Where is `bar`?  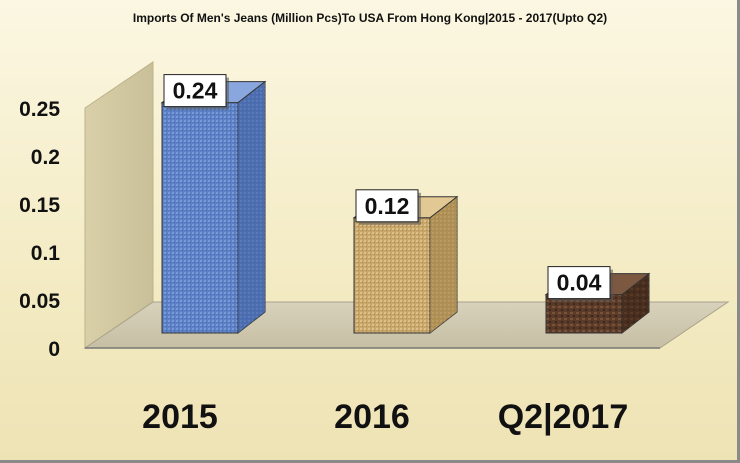 bar is located at coordinates (213, 207).